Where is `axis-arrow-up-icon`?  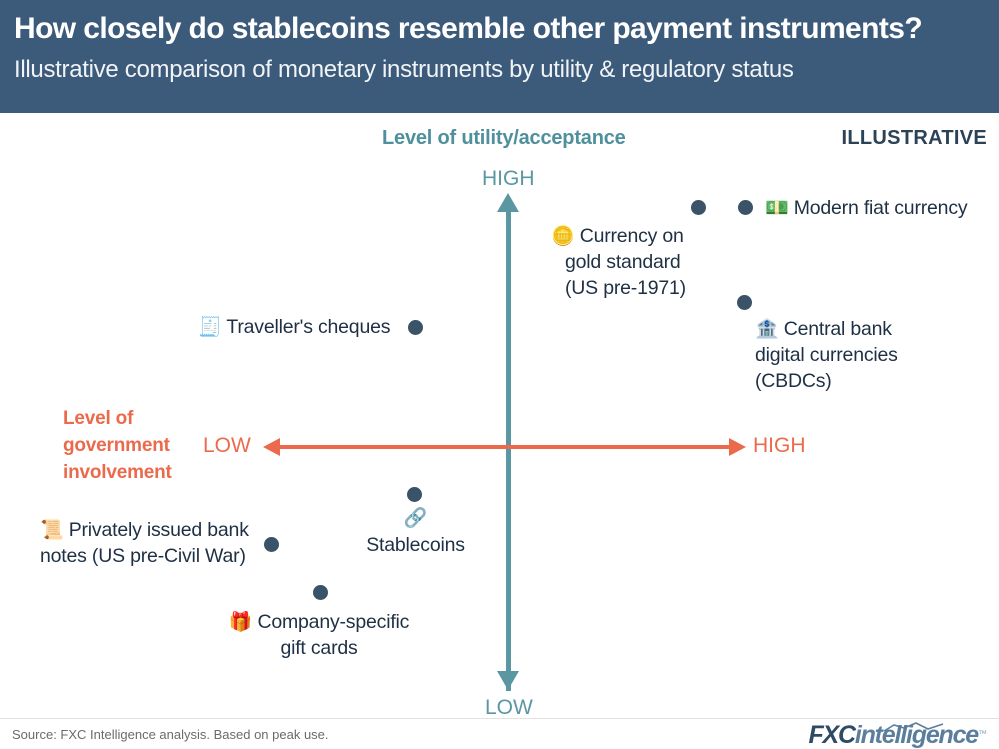
axis-arrow-up-icon is located at coordinates (508, 202).